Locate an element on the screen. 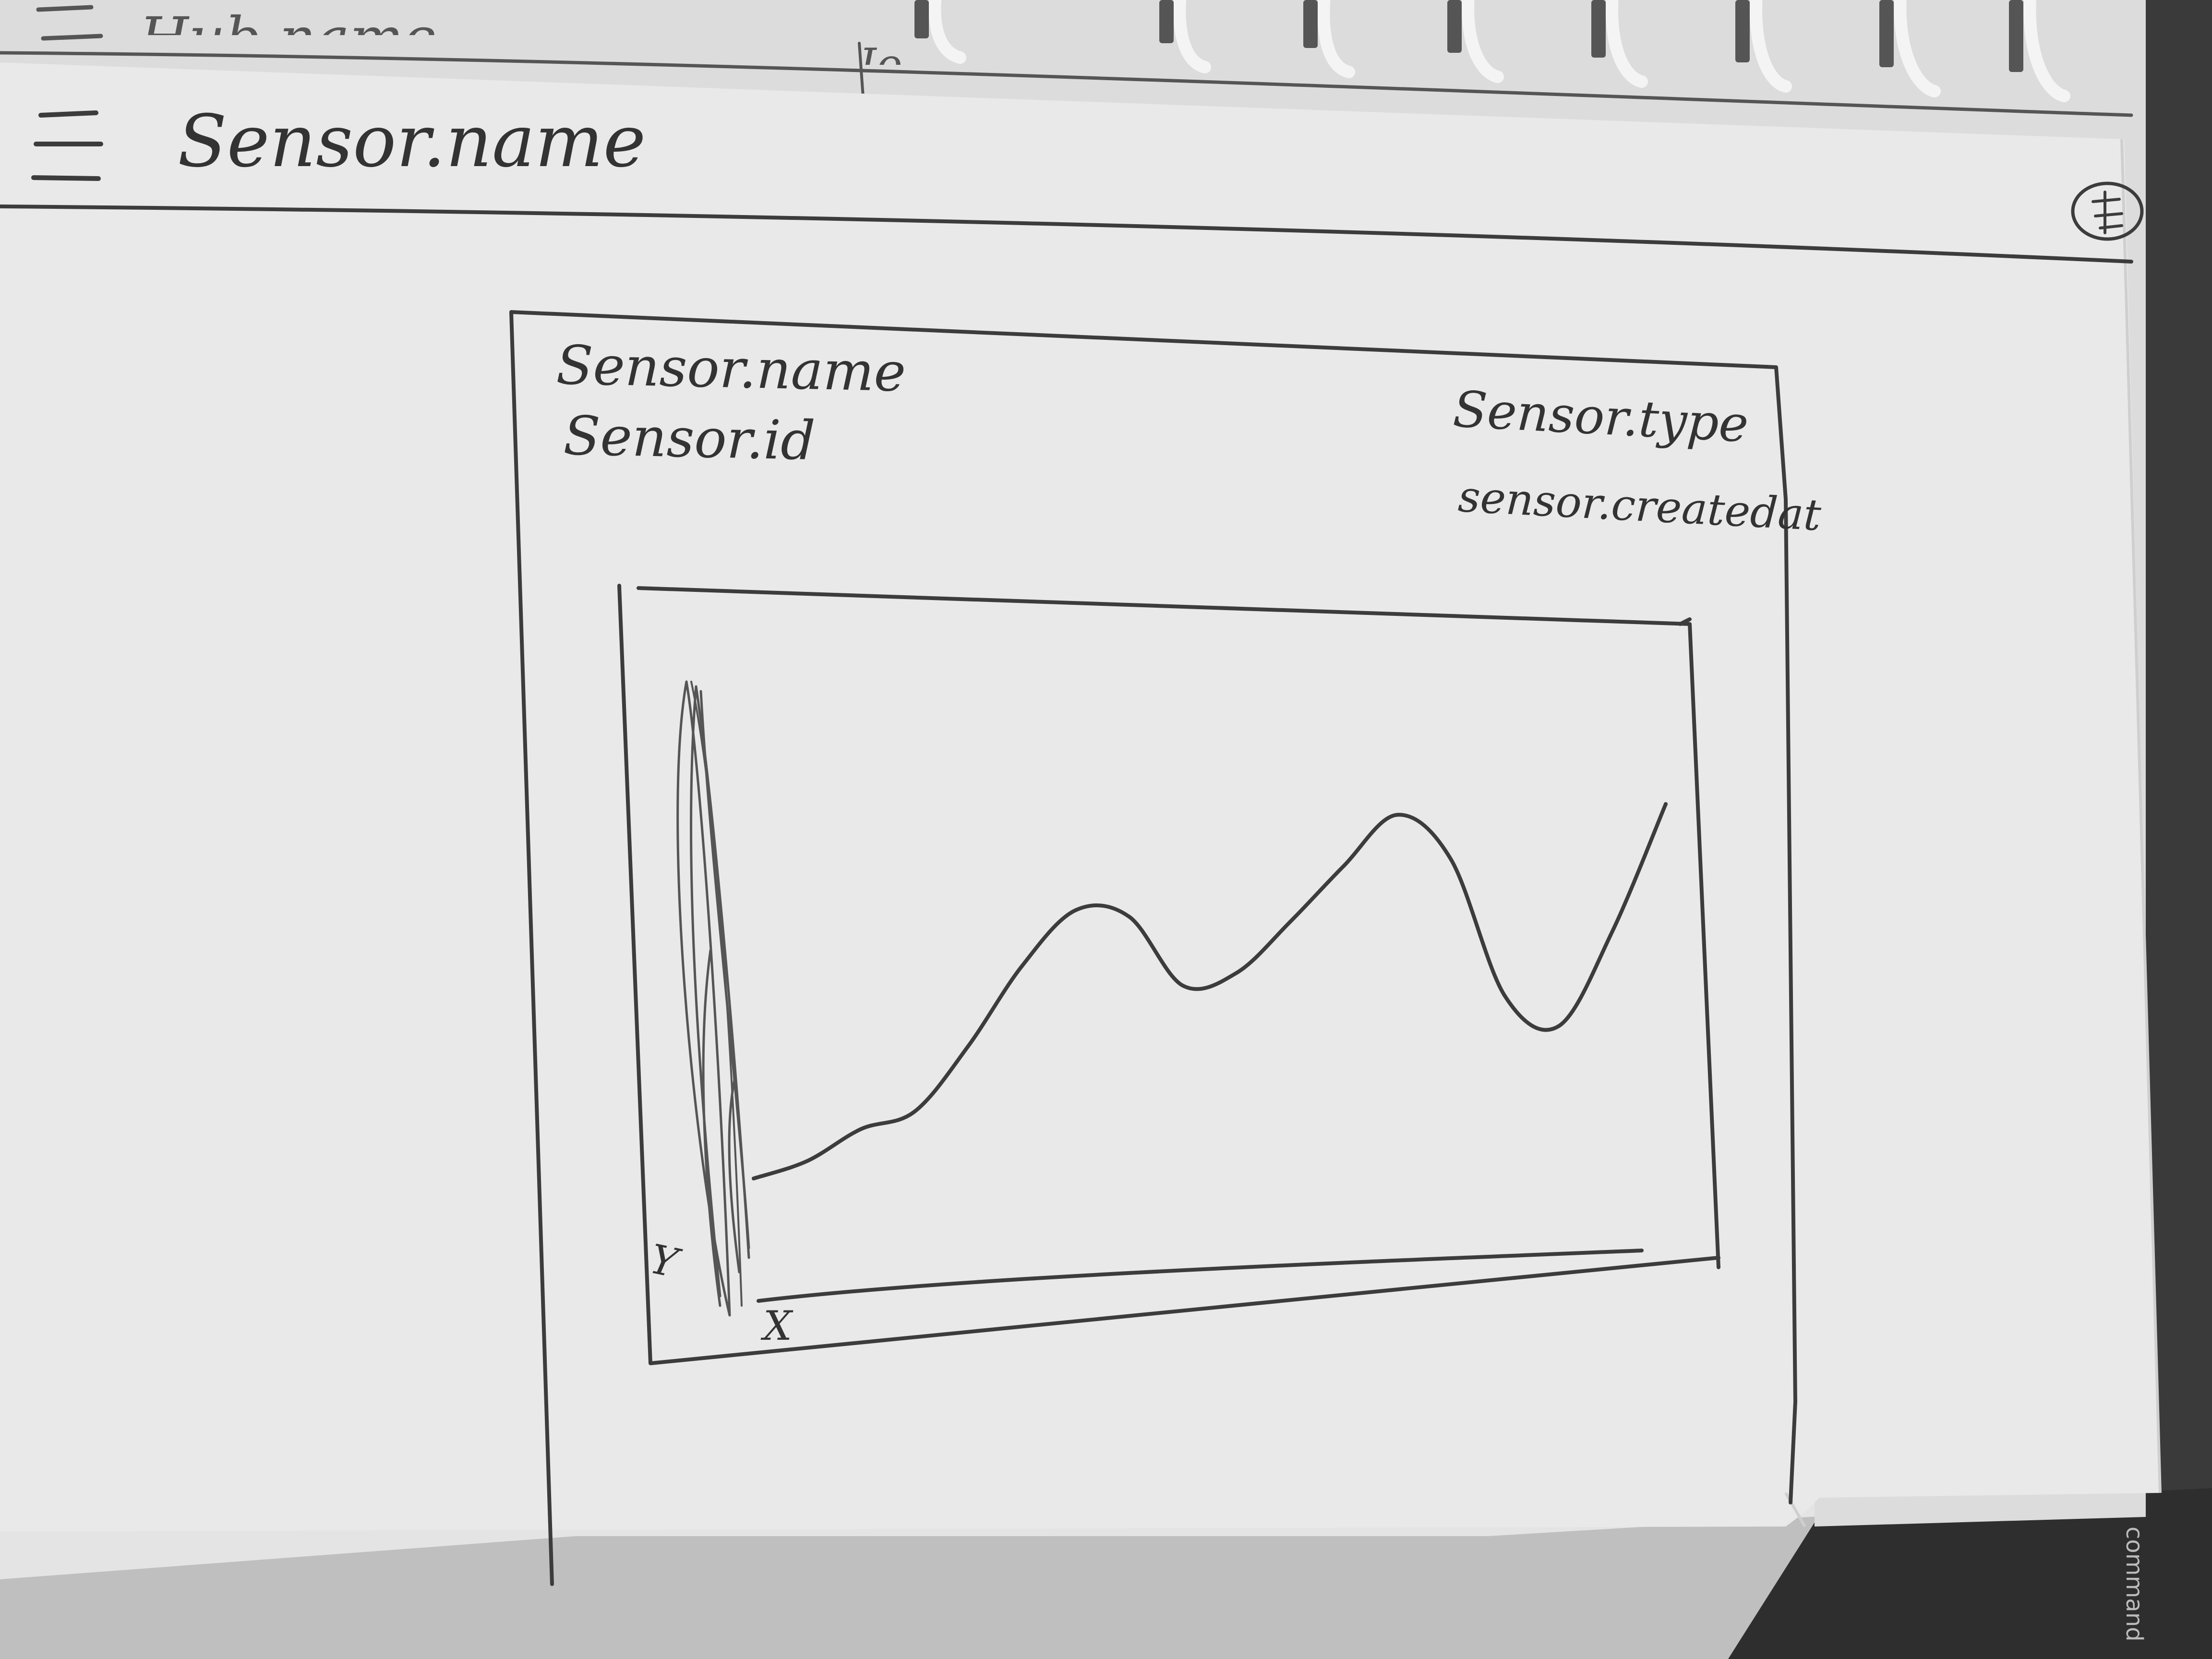 This screenshot has width=2212, height=1659. hamburger-menu-icon is located at coordinates (67, 146).